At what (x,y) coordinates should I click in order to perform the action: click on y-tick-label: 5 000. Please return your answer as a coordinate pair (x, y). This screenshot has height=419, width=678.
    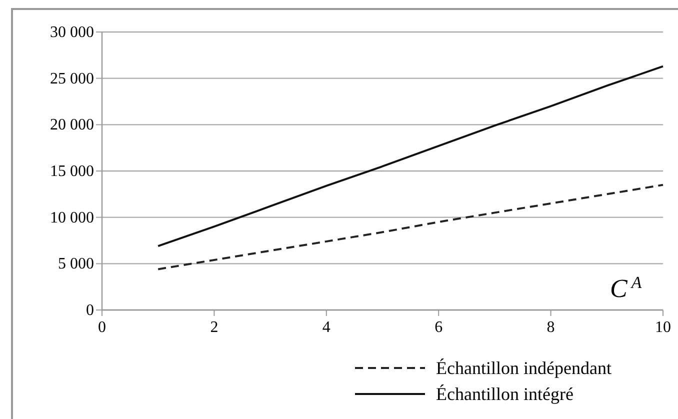
    Looking at the image, I should click on (76, 264).